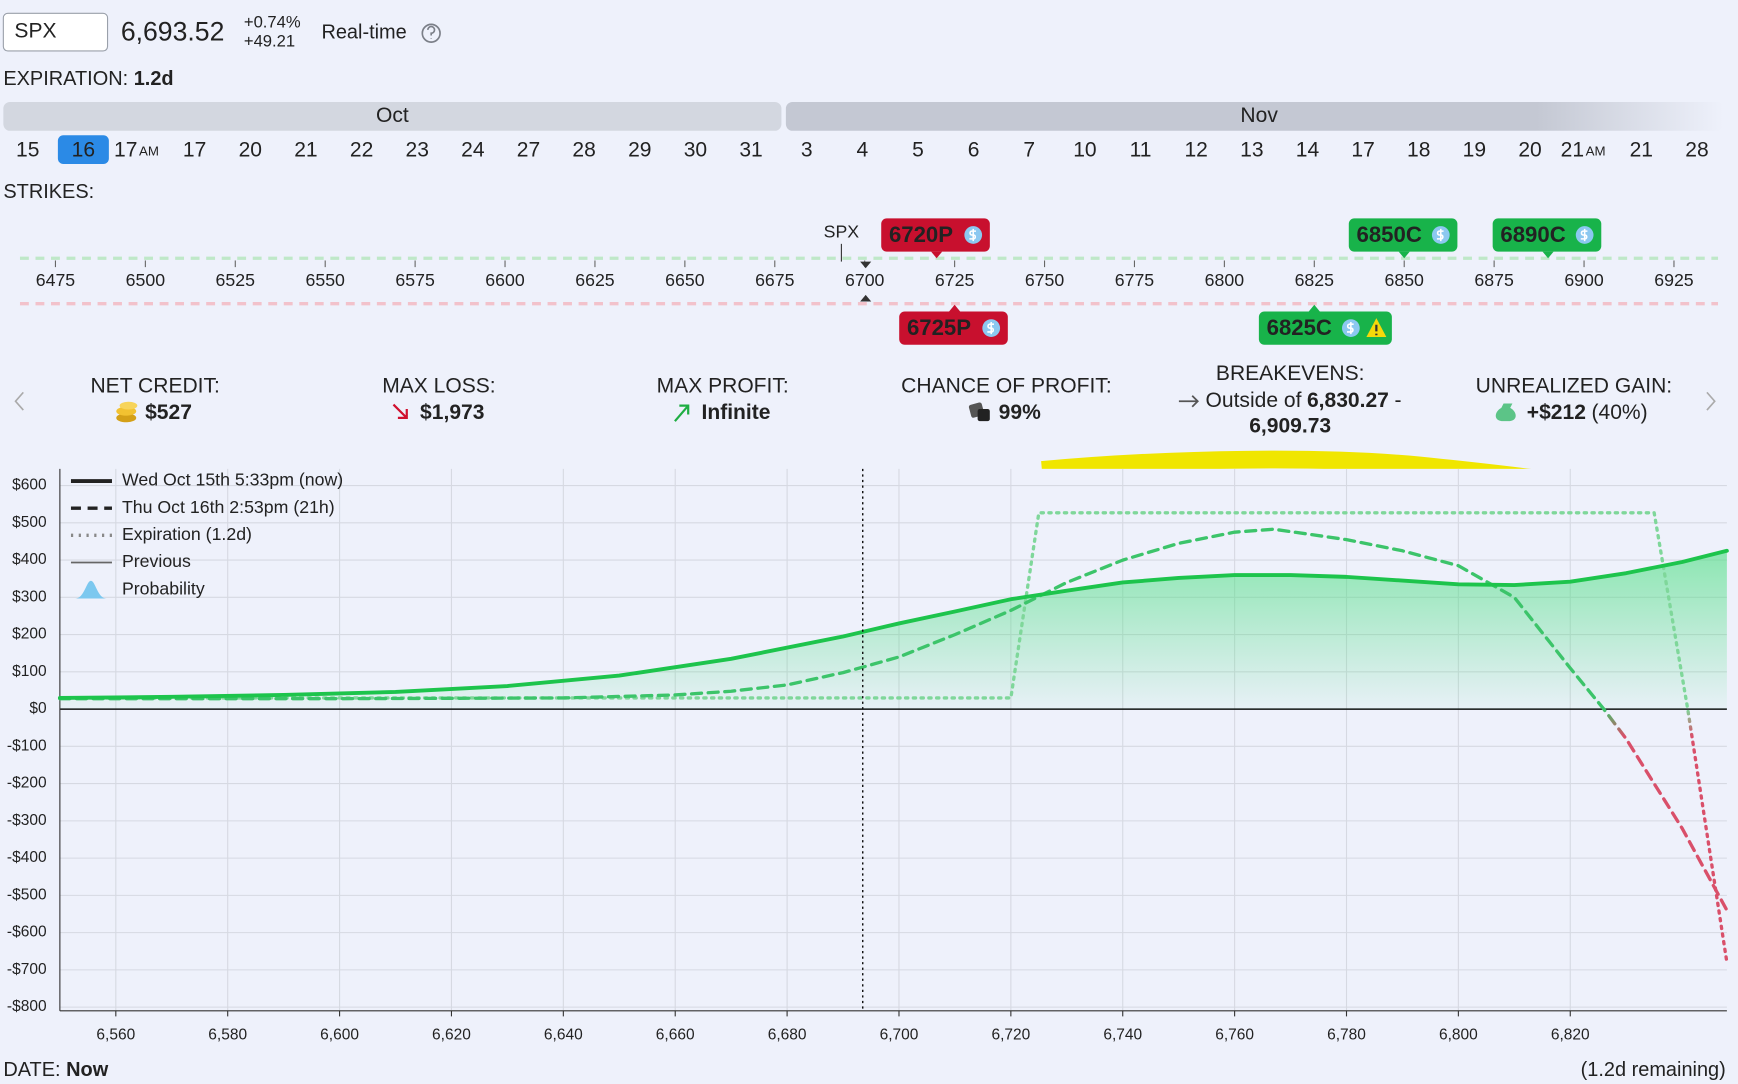 The image size is (1738, 1084). I want to click on help-icon, so click(431, 33).